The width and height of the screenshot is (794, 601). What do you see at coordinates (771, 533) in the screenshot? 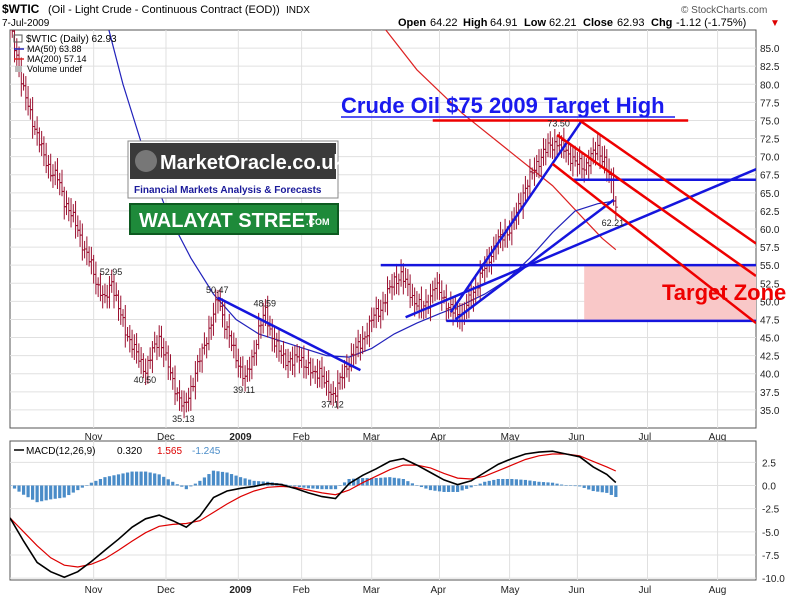
I see `macd-tick-label: -5.0` at bounding box center [771, 533].